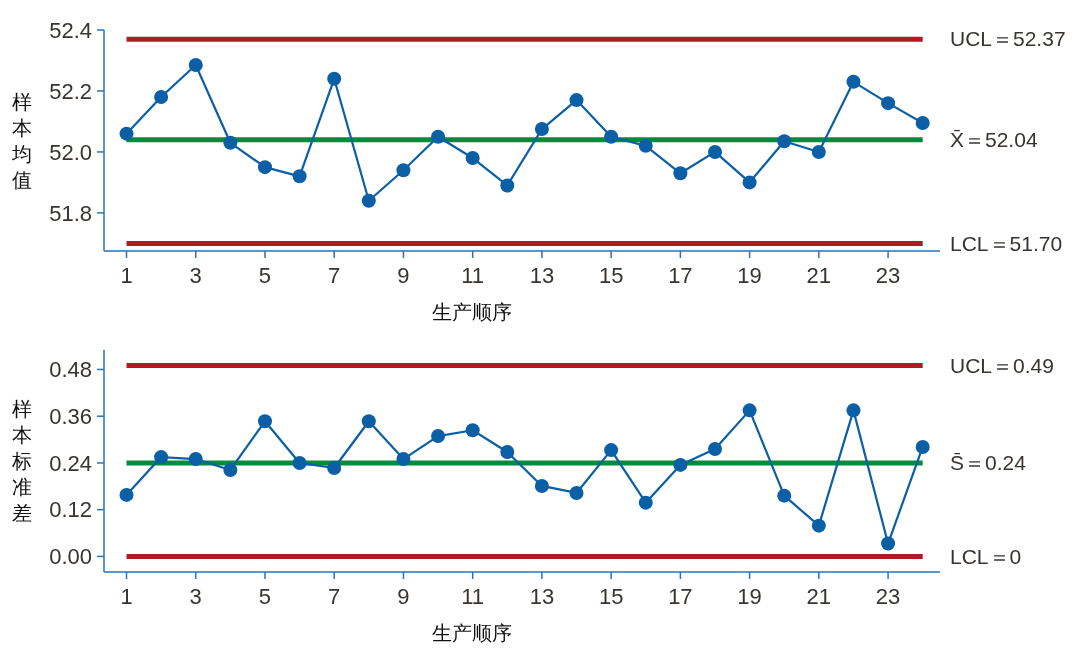 Image resolution: width=1080 pixels, height=660 pixels. I want to click on y-tick-label: 52.0, so click(70, 152).